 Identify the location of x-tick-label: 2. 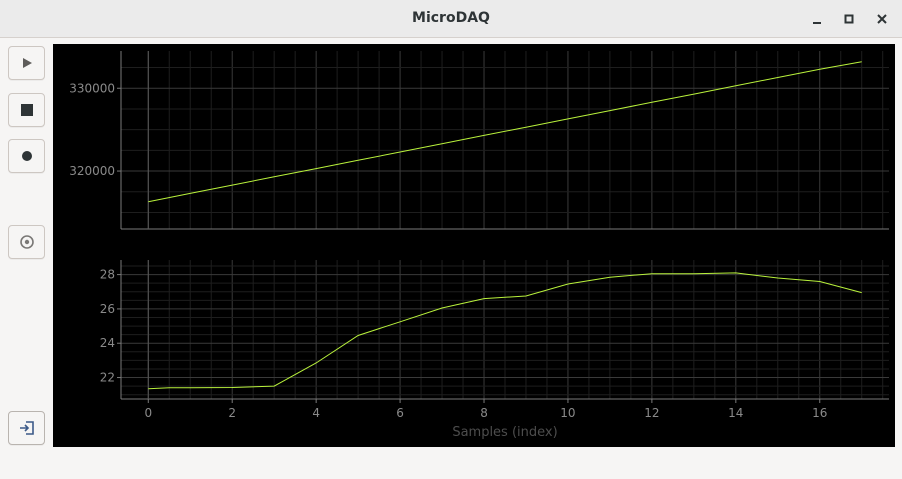
(232, 413).